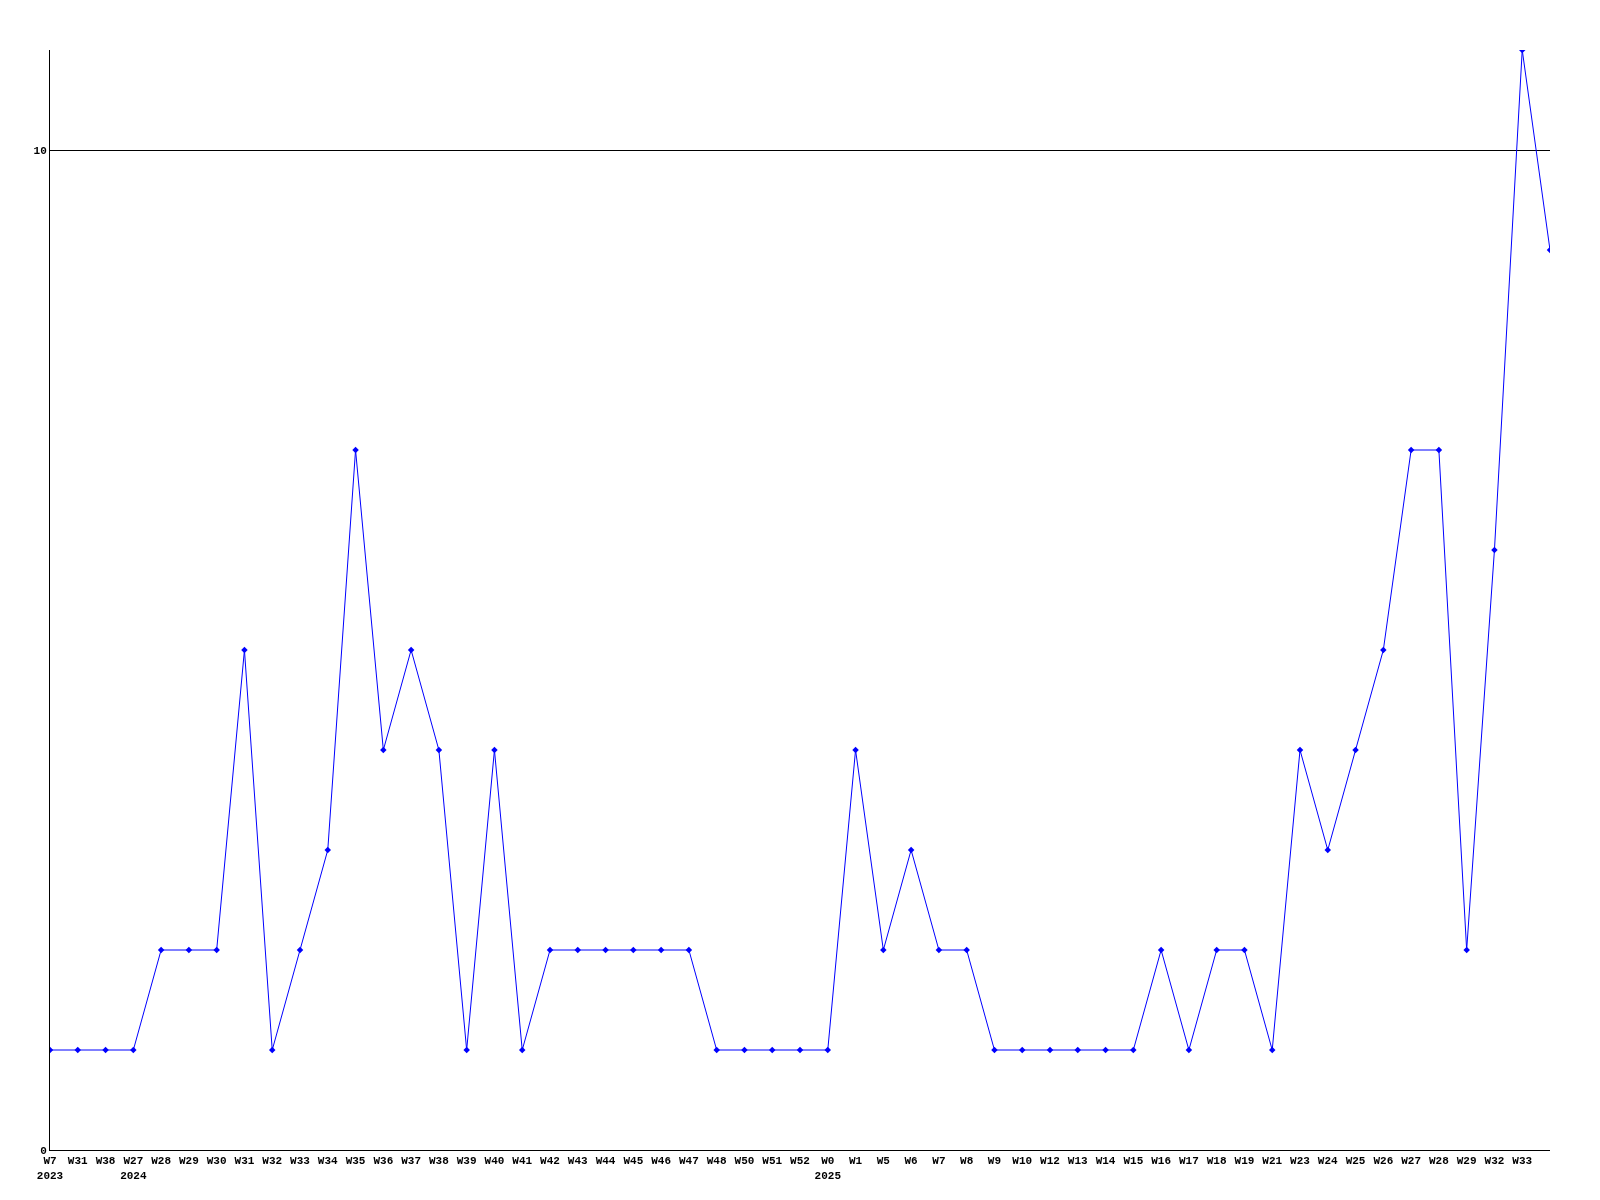 Image resolution: width=1600 pixels, height=1200 pixels. Describe the element at coordinates (1328, 1161) in the screenshot. I see `x-tick-label: W24` at that location.